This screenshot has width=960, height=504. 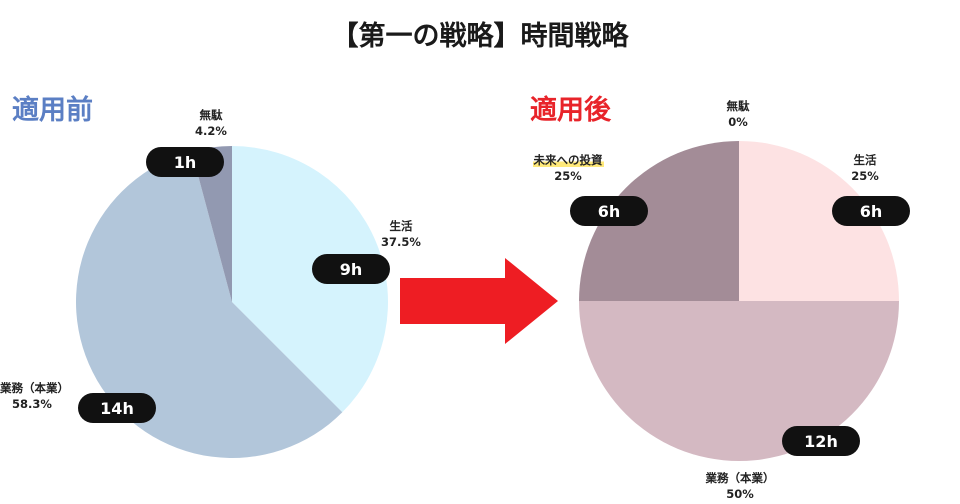 I want to click on slice-label-work-after: 業務（本業） 50%, so click(x=740, y=486).